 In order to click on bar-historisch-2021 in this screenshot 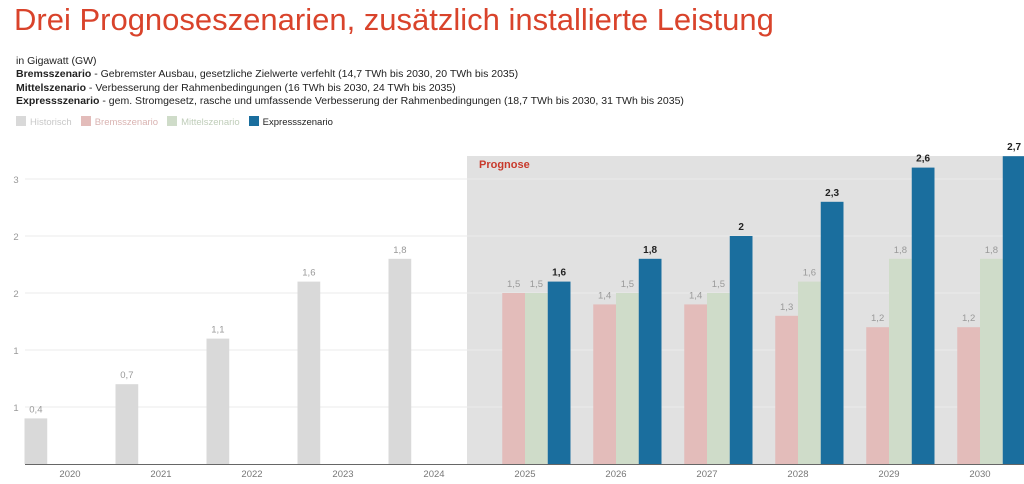, I will do `click(127, 424)`.